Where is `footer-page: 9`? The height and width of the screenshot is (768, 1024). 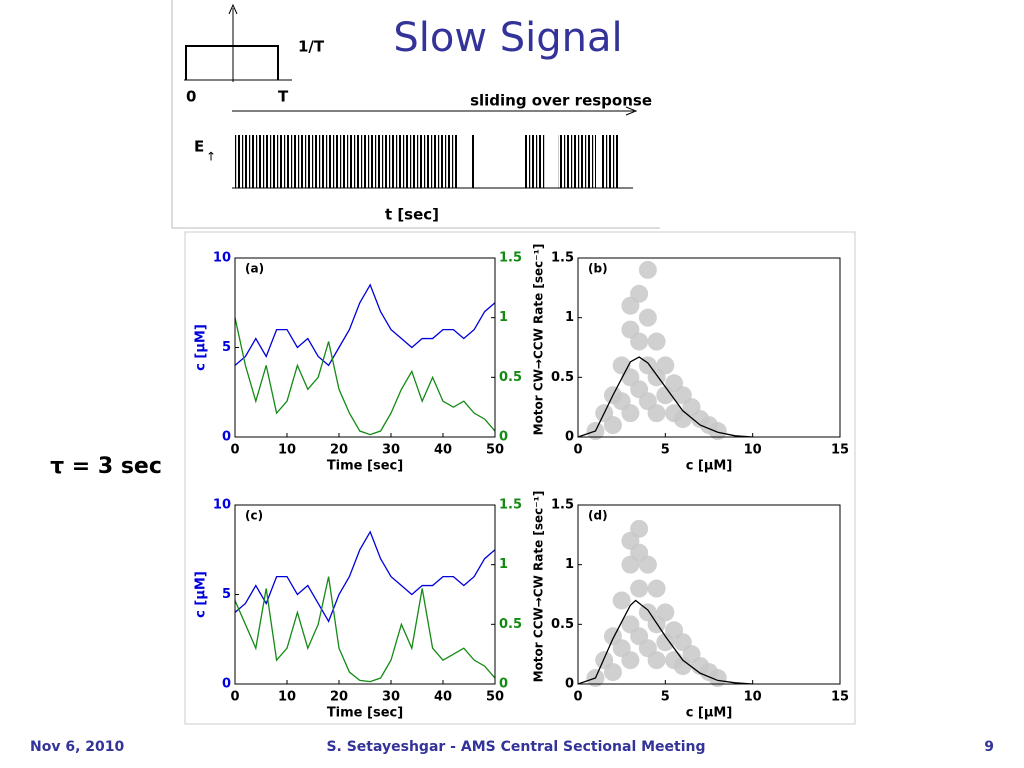
footer-page: 9 is located at coordinates (989, 747).